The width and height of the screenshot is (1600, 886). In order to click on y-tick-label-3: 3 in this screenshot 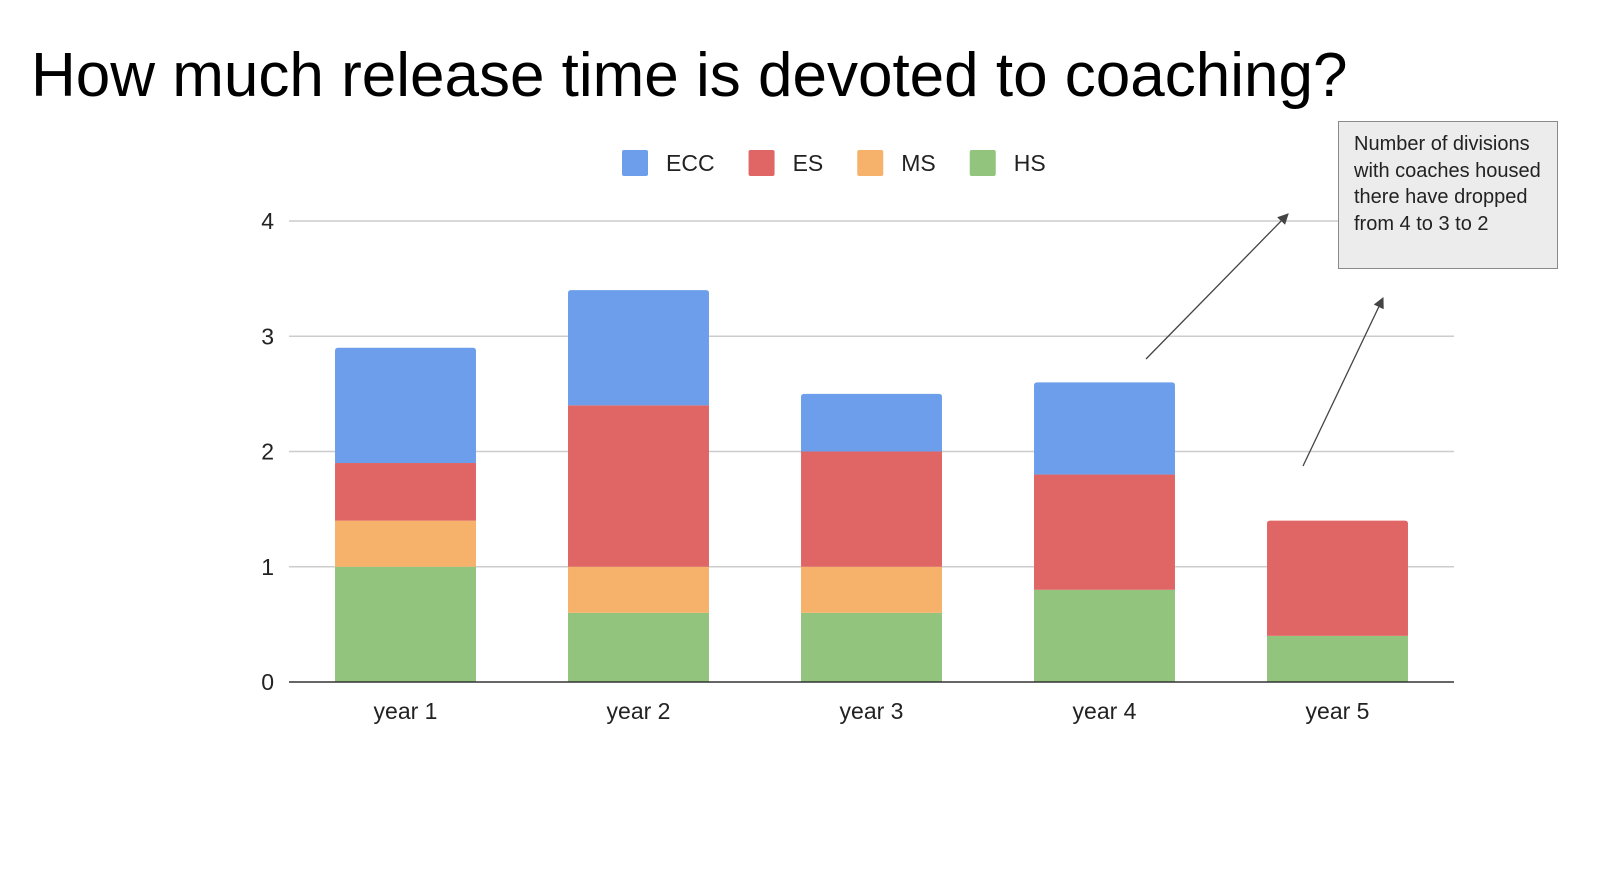, I will do `click(267, 336)`.